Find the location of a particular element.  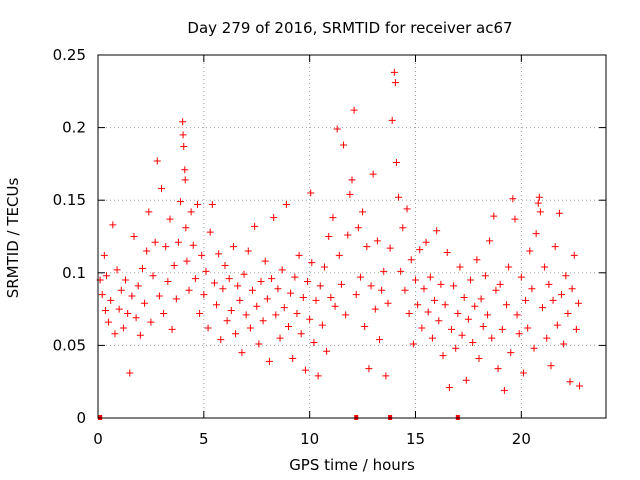

y-tick-label: 0.25 is located at coordinates (69, 55).